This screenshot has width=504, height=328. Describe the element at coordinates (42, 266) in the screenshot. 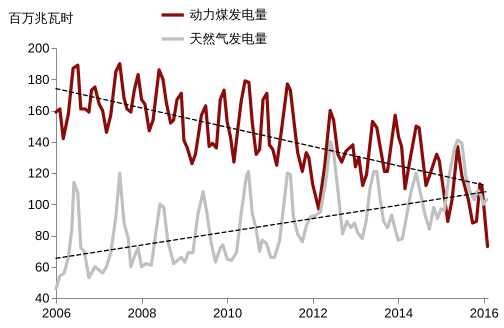

I see `y-tick-label: 60` at that location.